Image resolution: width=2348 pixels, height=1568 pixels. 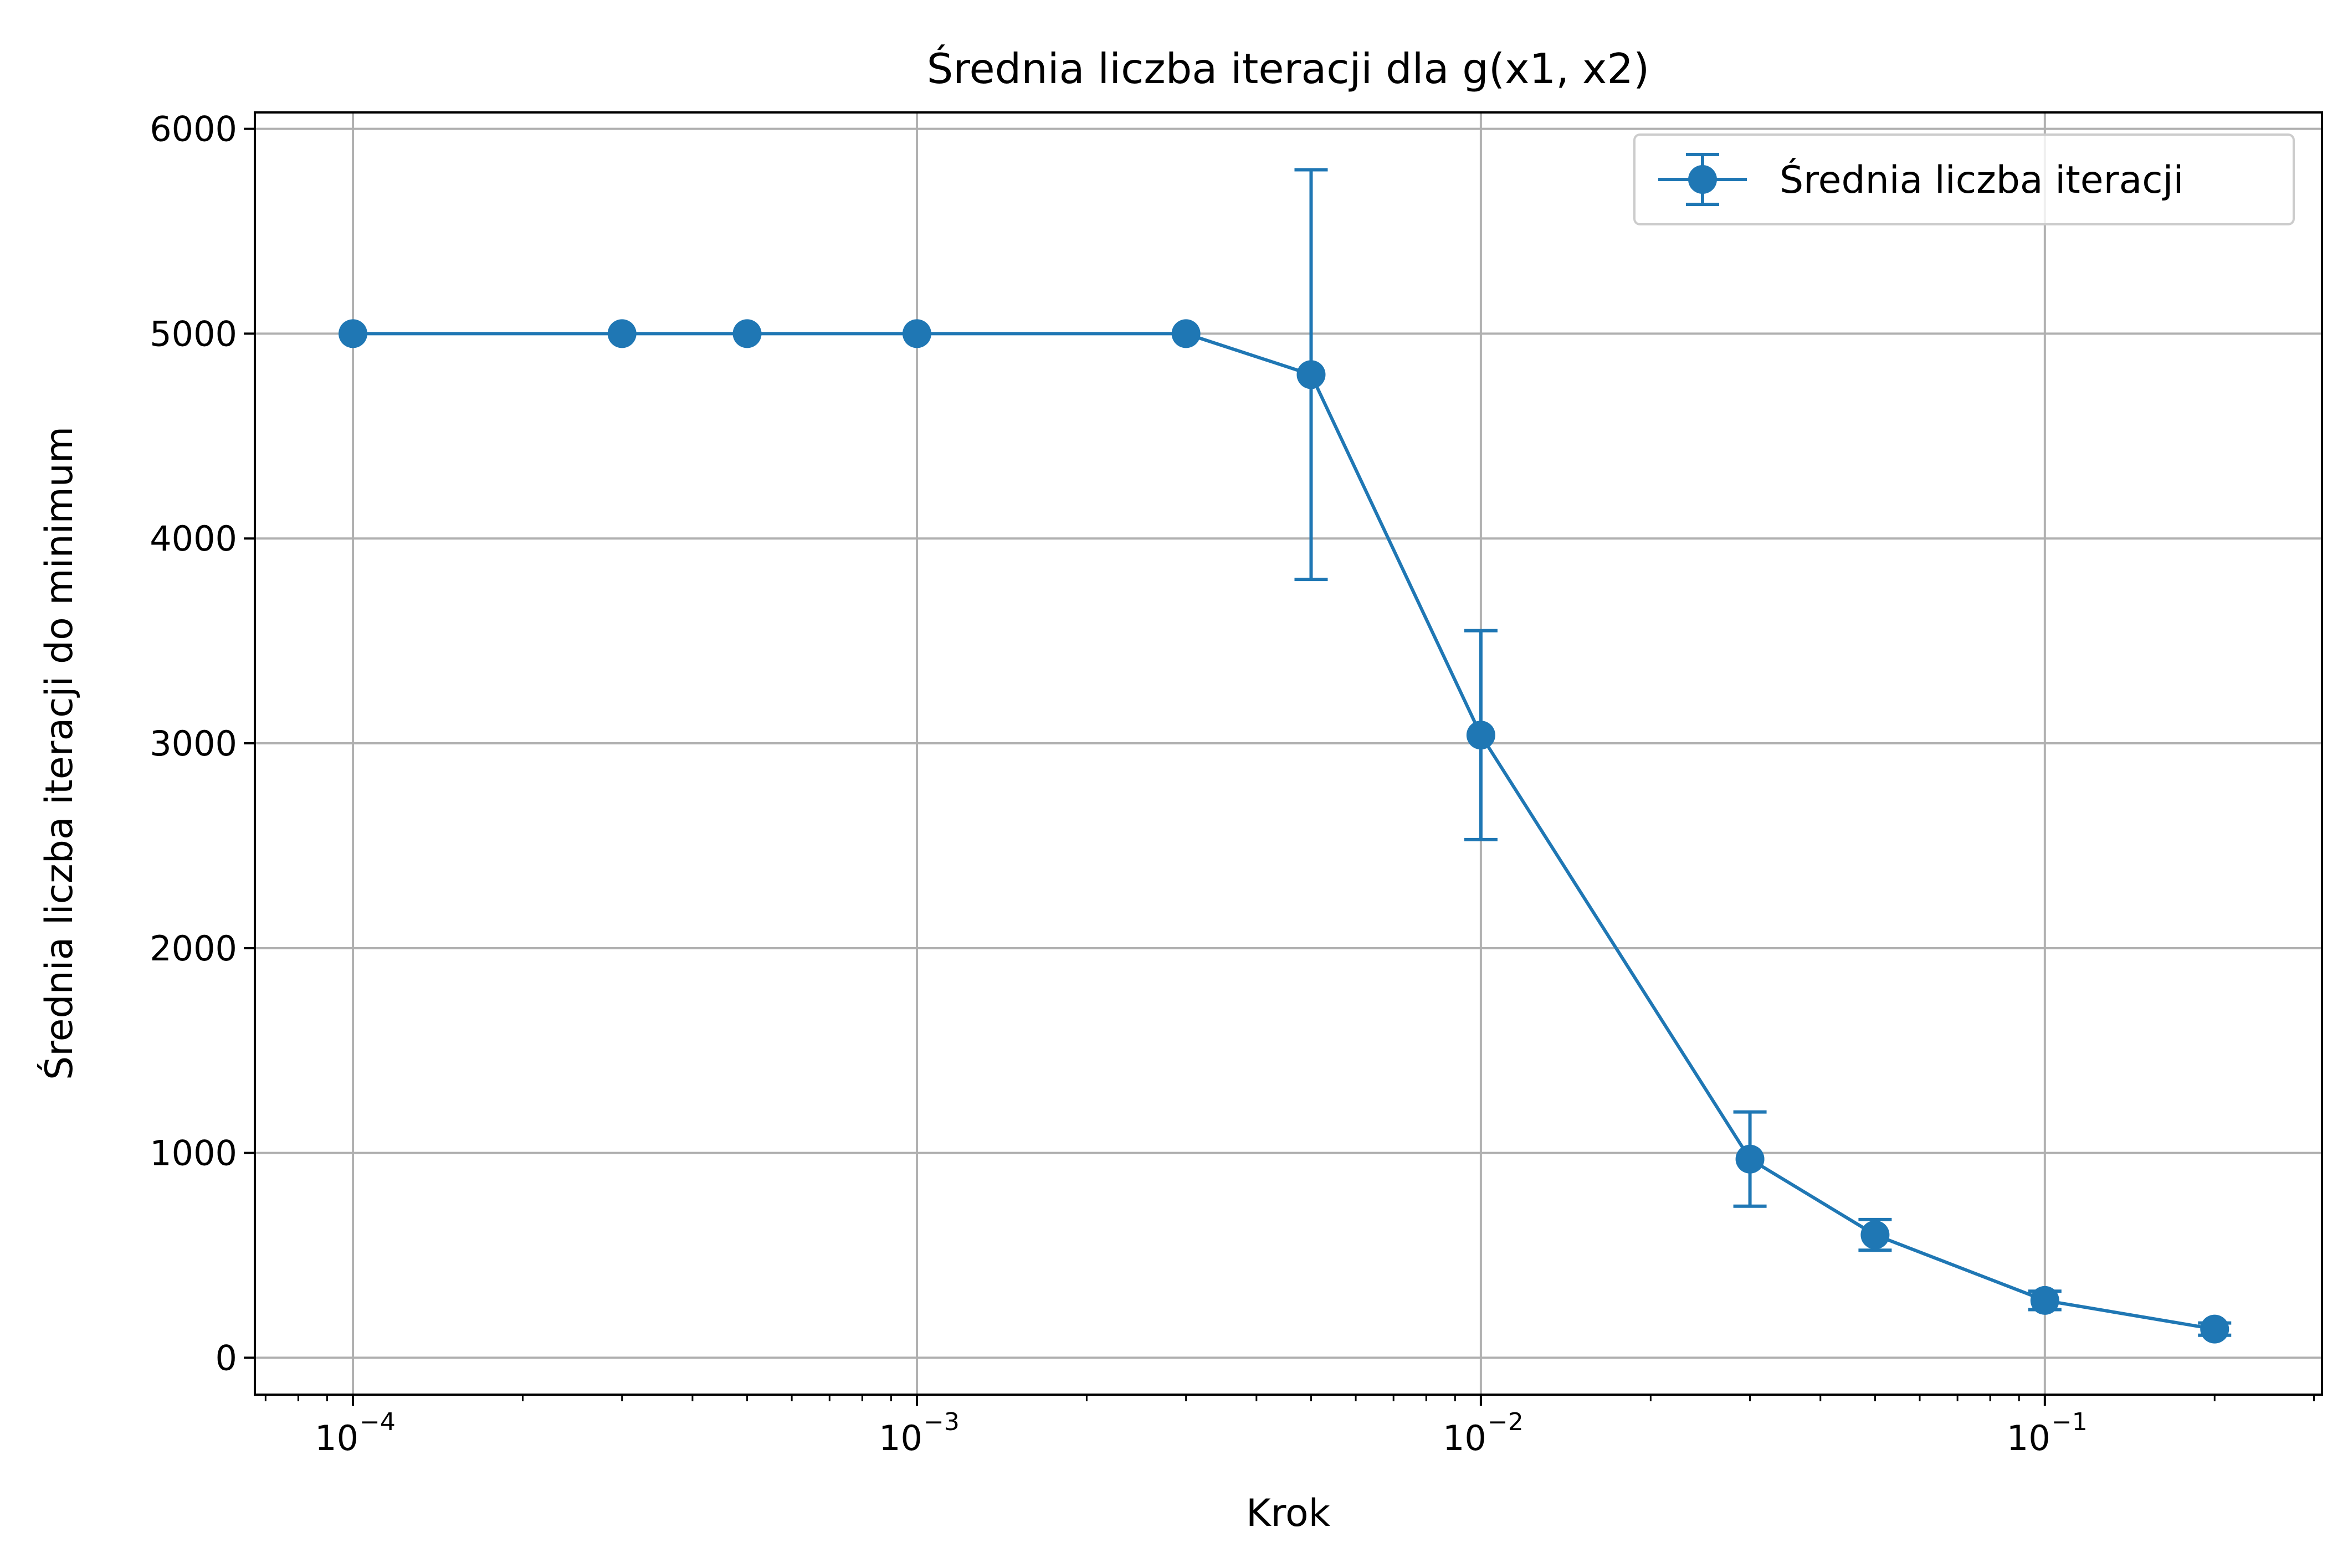 What do you see at coordinates (378, 1422) in the screenshot?
I see `x-tick-exponent: −4` at bounding box center [378, 1422].